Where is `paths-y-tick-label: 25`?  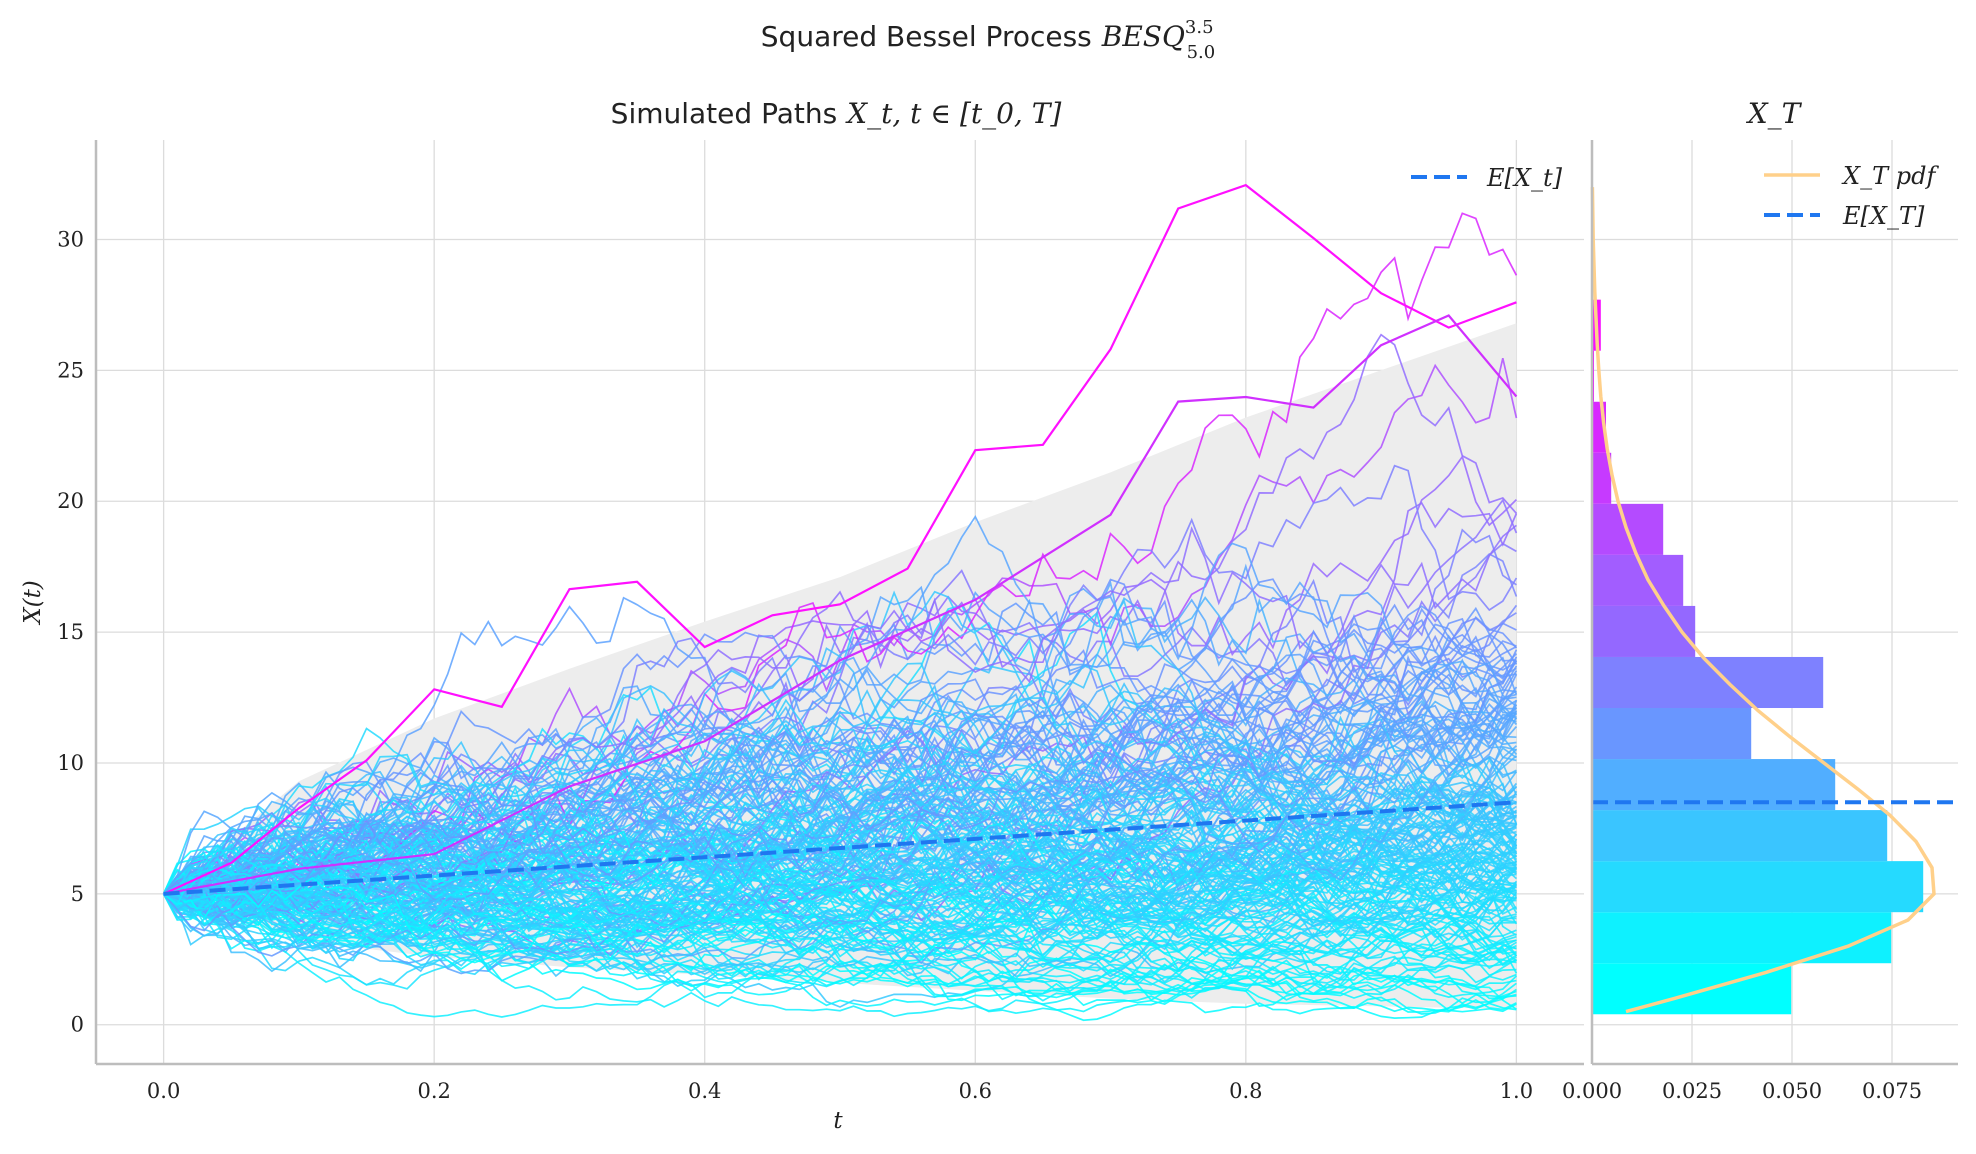 paths-y-tick-label: 25 is located at coordinates (70, 370).